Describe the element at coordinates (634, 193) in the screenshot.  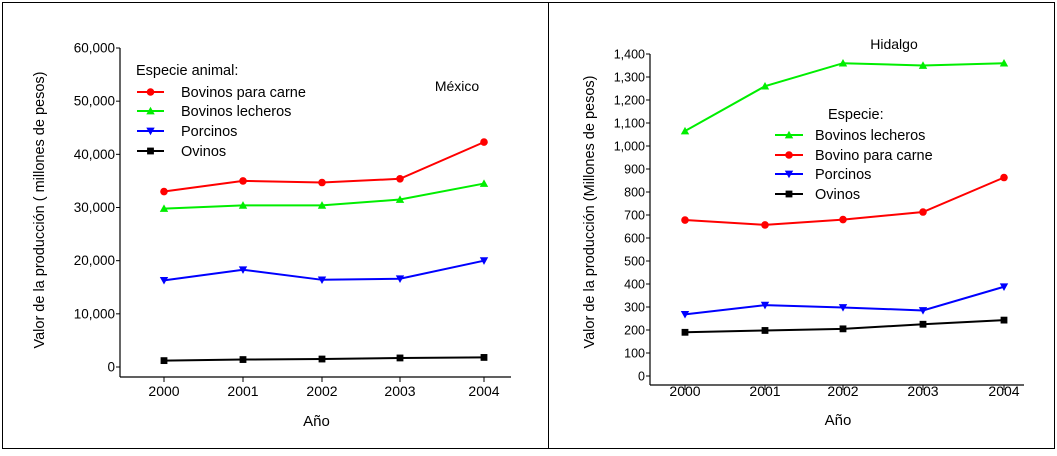
I see `chart2-y-tick-label: 800` at that location.